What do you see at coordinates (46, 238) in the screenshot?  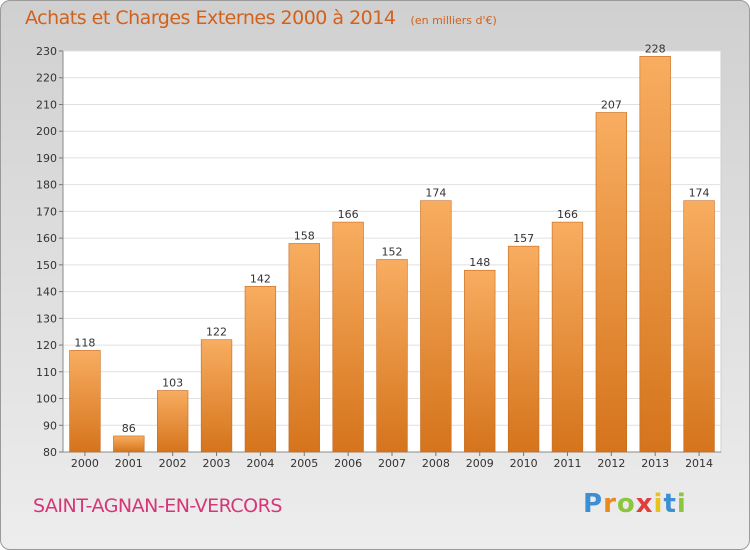 I see `y-tick-label: 160` at bounding box center [46, 238].